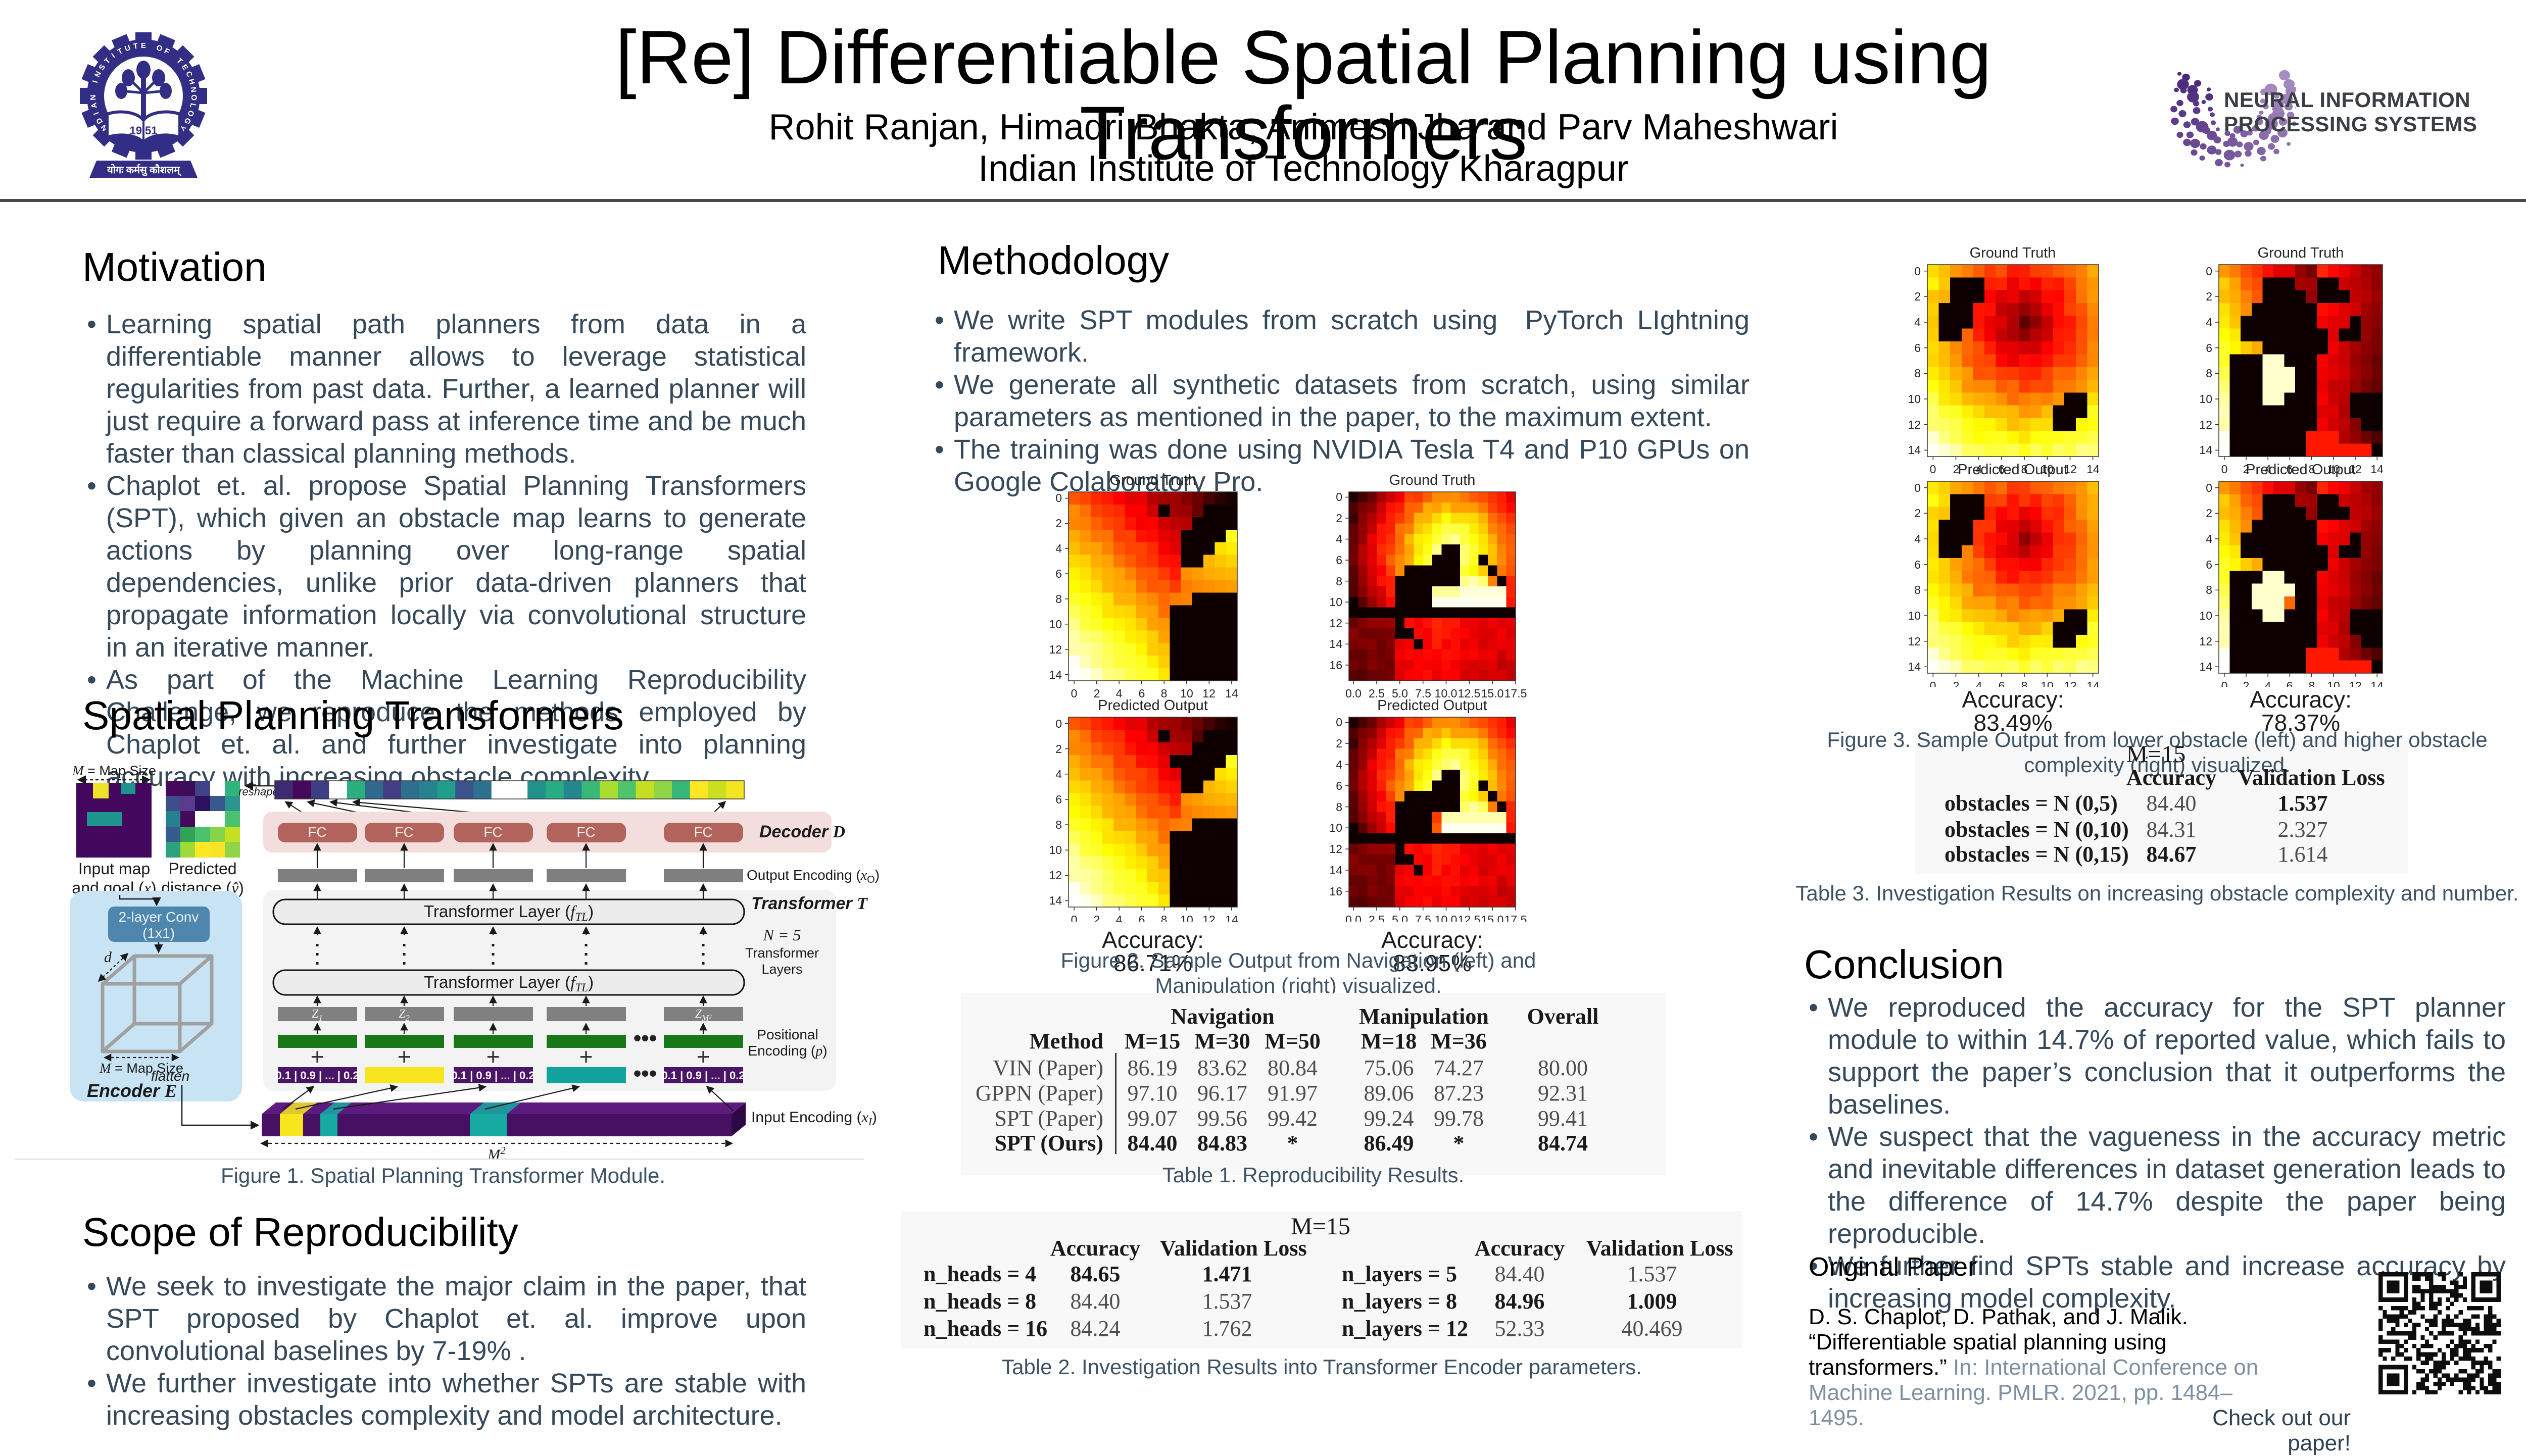  Describe the element at coordinates (158, 933) in the screenshot. I see `svg-text: (1x1)` at that location.